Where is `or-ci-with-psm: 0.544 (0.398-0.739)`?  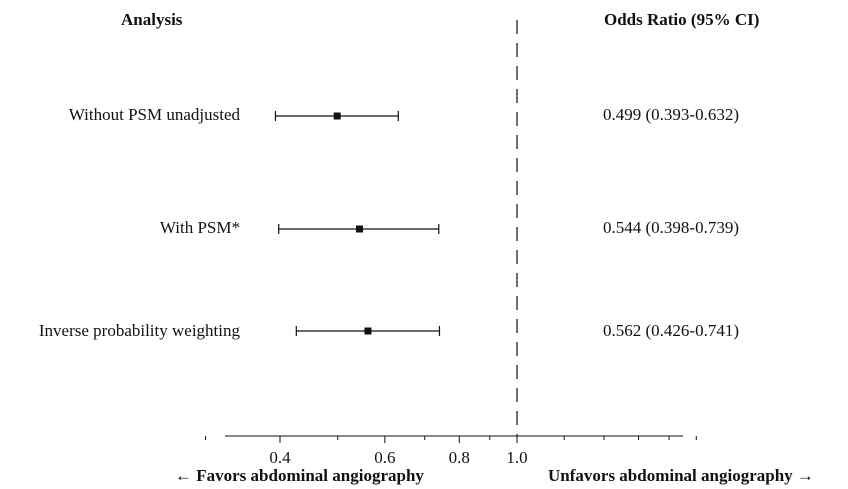
or-ci-with-psm: 0.544 (0.398-0.739) is located at coordinates (671, 227).